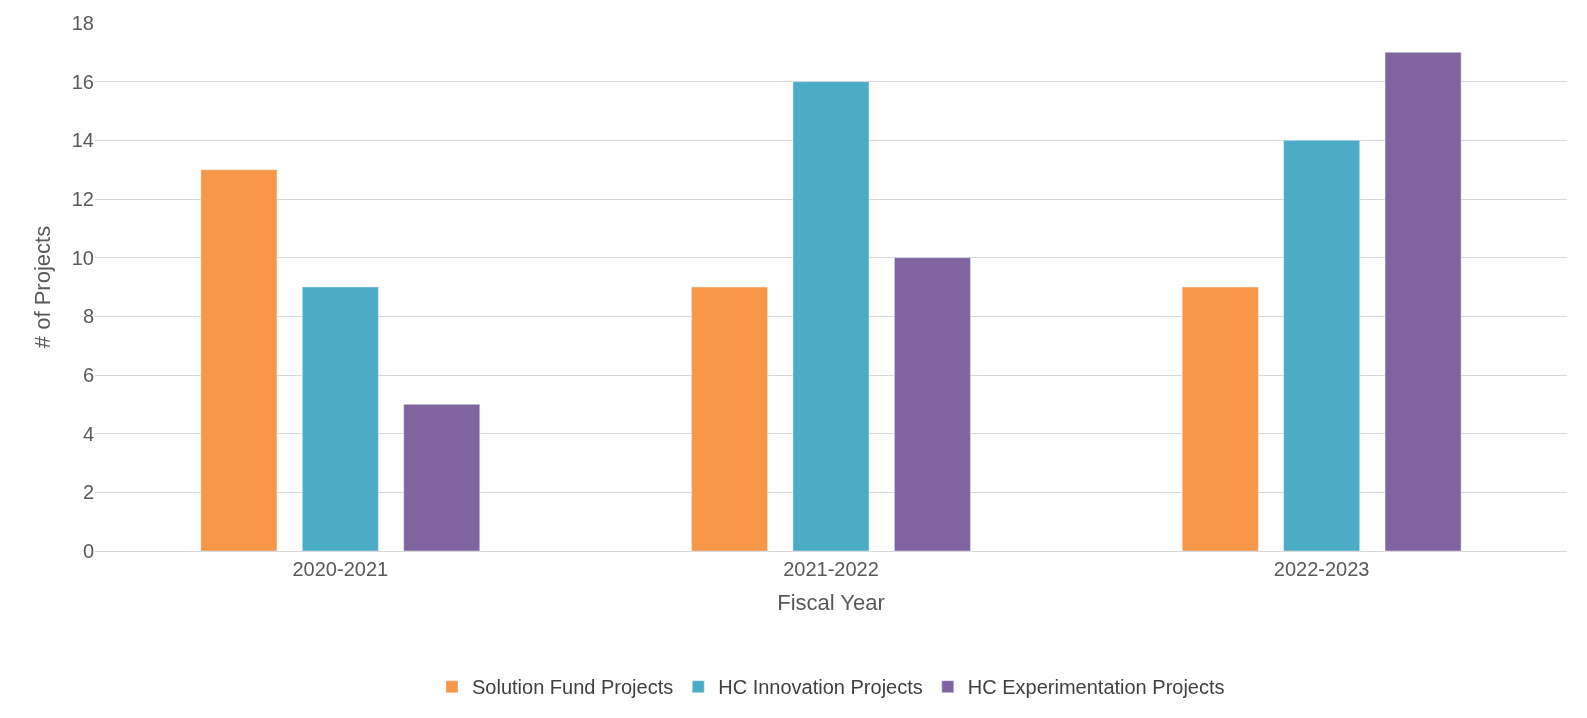 The image size is (1587, 718). Describe the element at coordinates (88, 316) in the screenshot. I see `y-tick-label: 8` at that location.